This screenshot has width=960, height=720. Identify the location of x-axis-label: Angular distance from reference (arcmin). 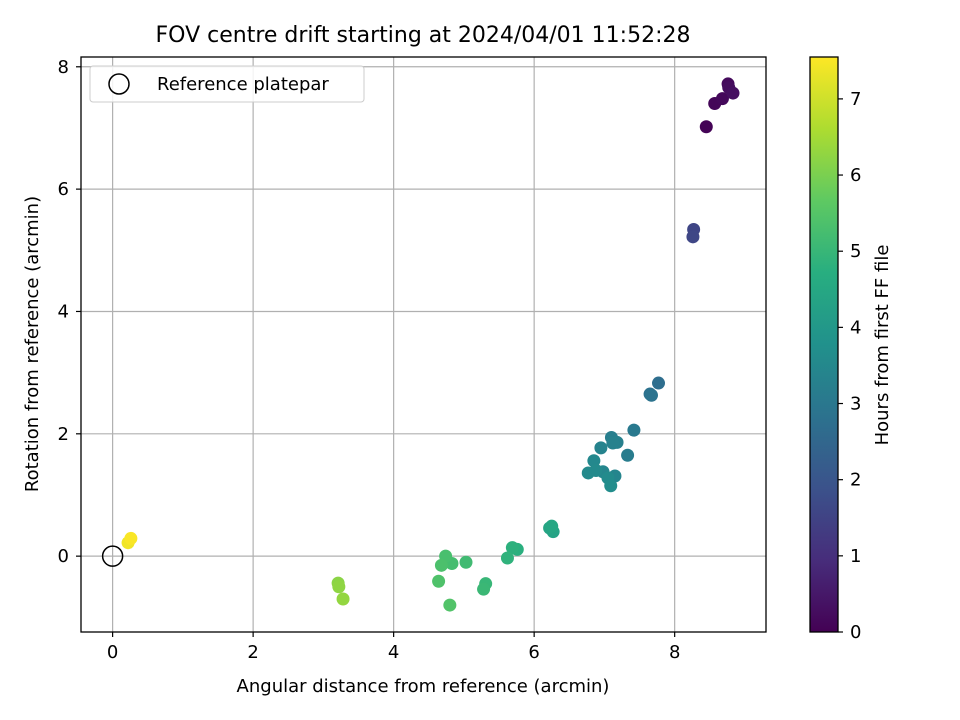
(423, 686).